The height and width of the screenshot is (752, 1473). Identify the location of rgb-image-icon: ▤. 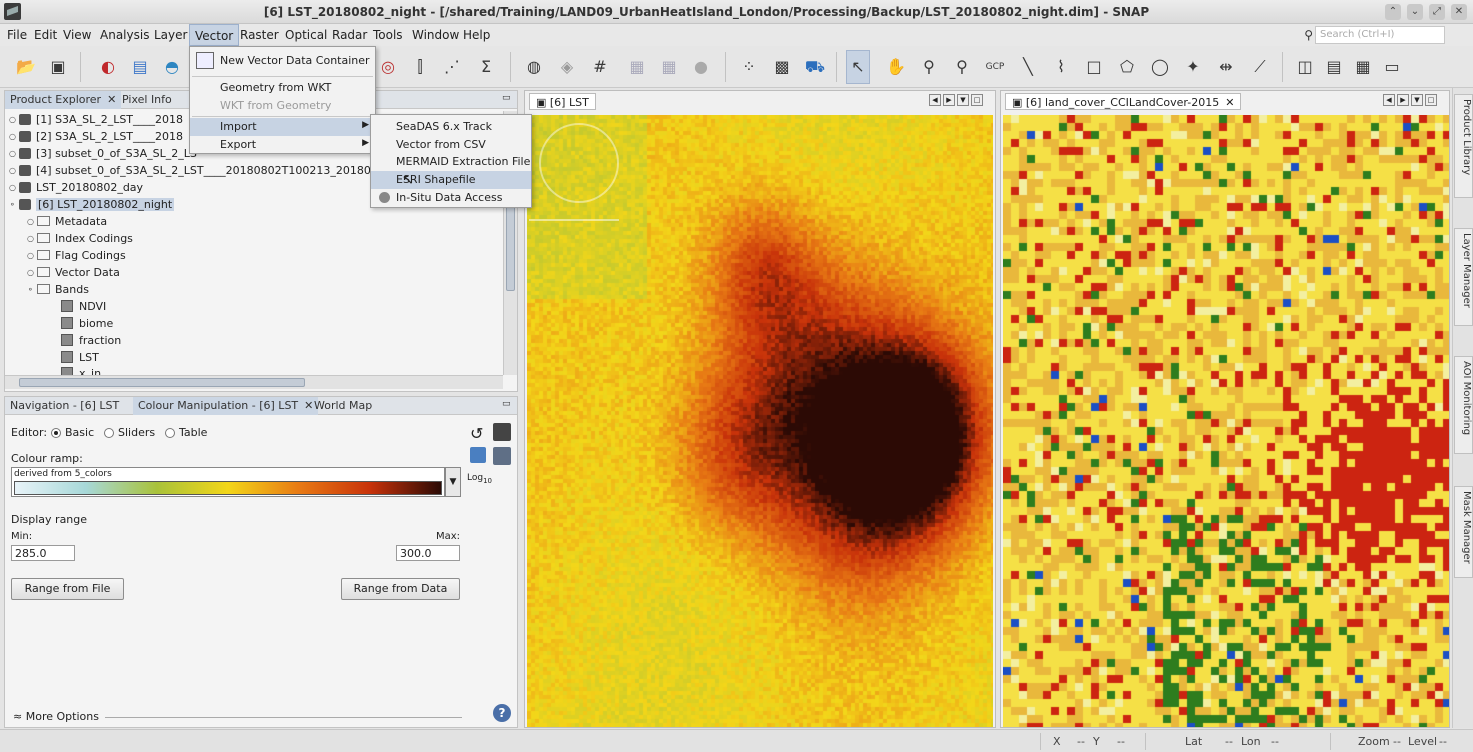
(140, 66).